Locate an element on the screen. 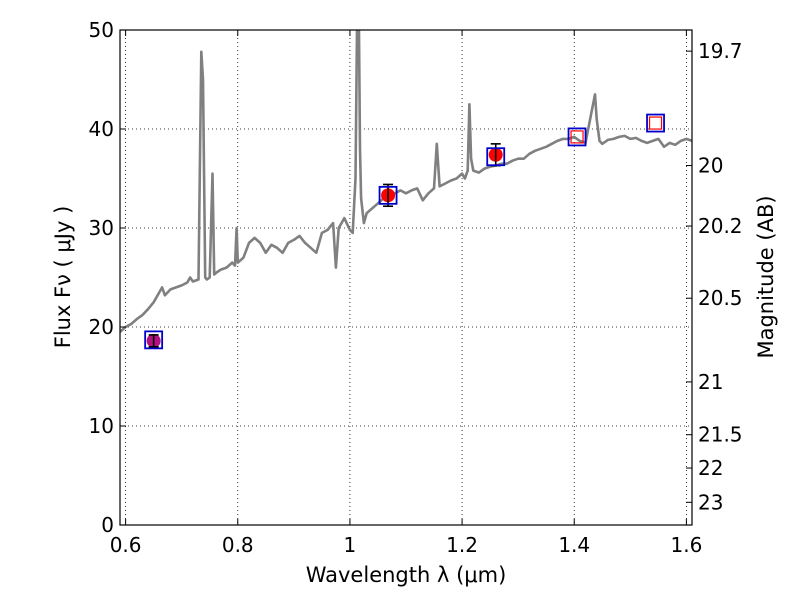 The width and height of the screenshot is (800, 600). y2-axis-label: Magnitude (AB) is located at coordinates (766, 276).